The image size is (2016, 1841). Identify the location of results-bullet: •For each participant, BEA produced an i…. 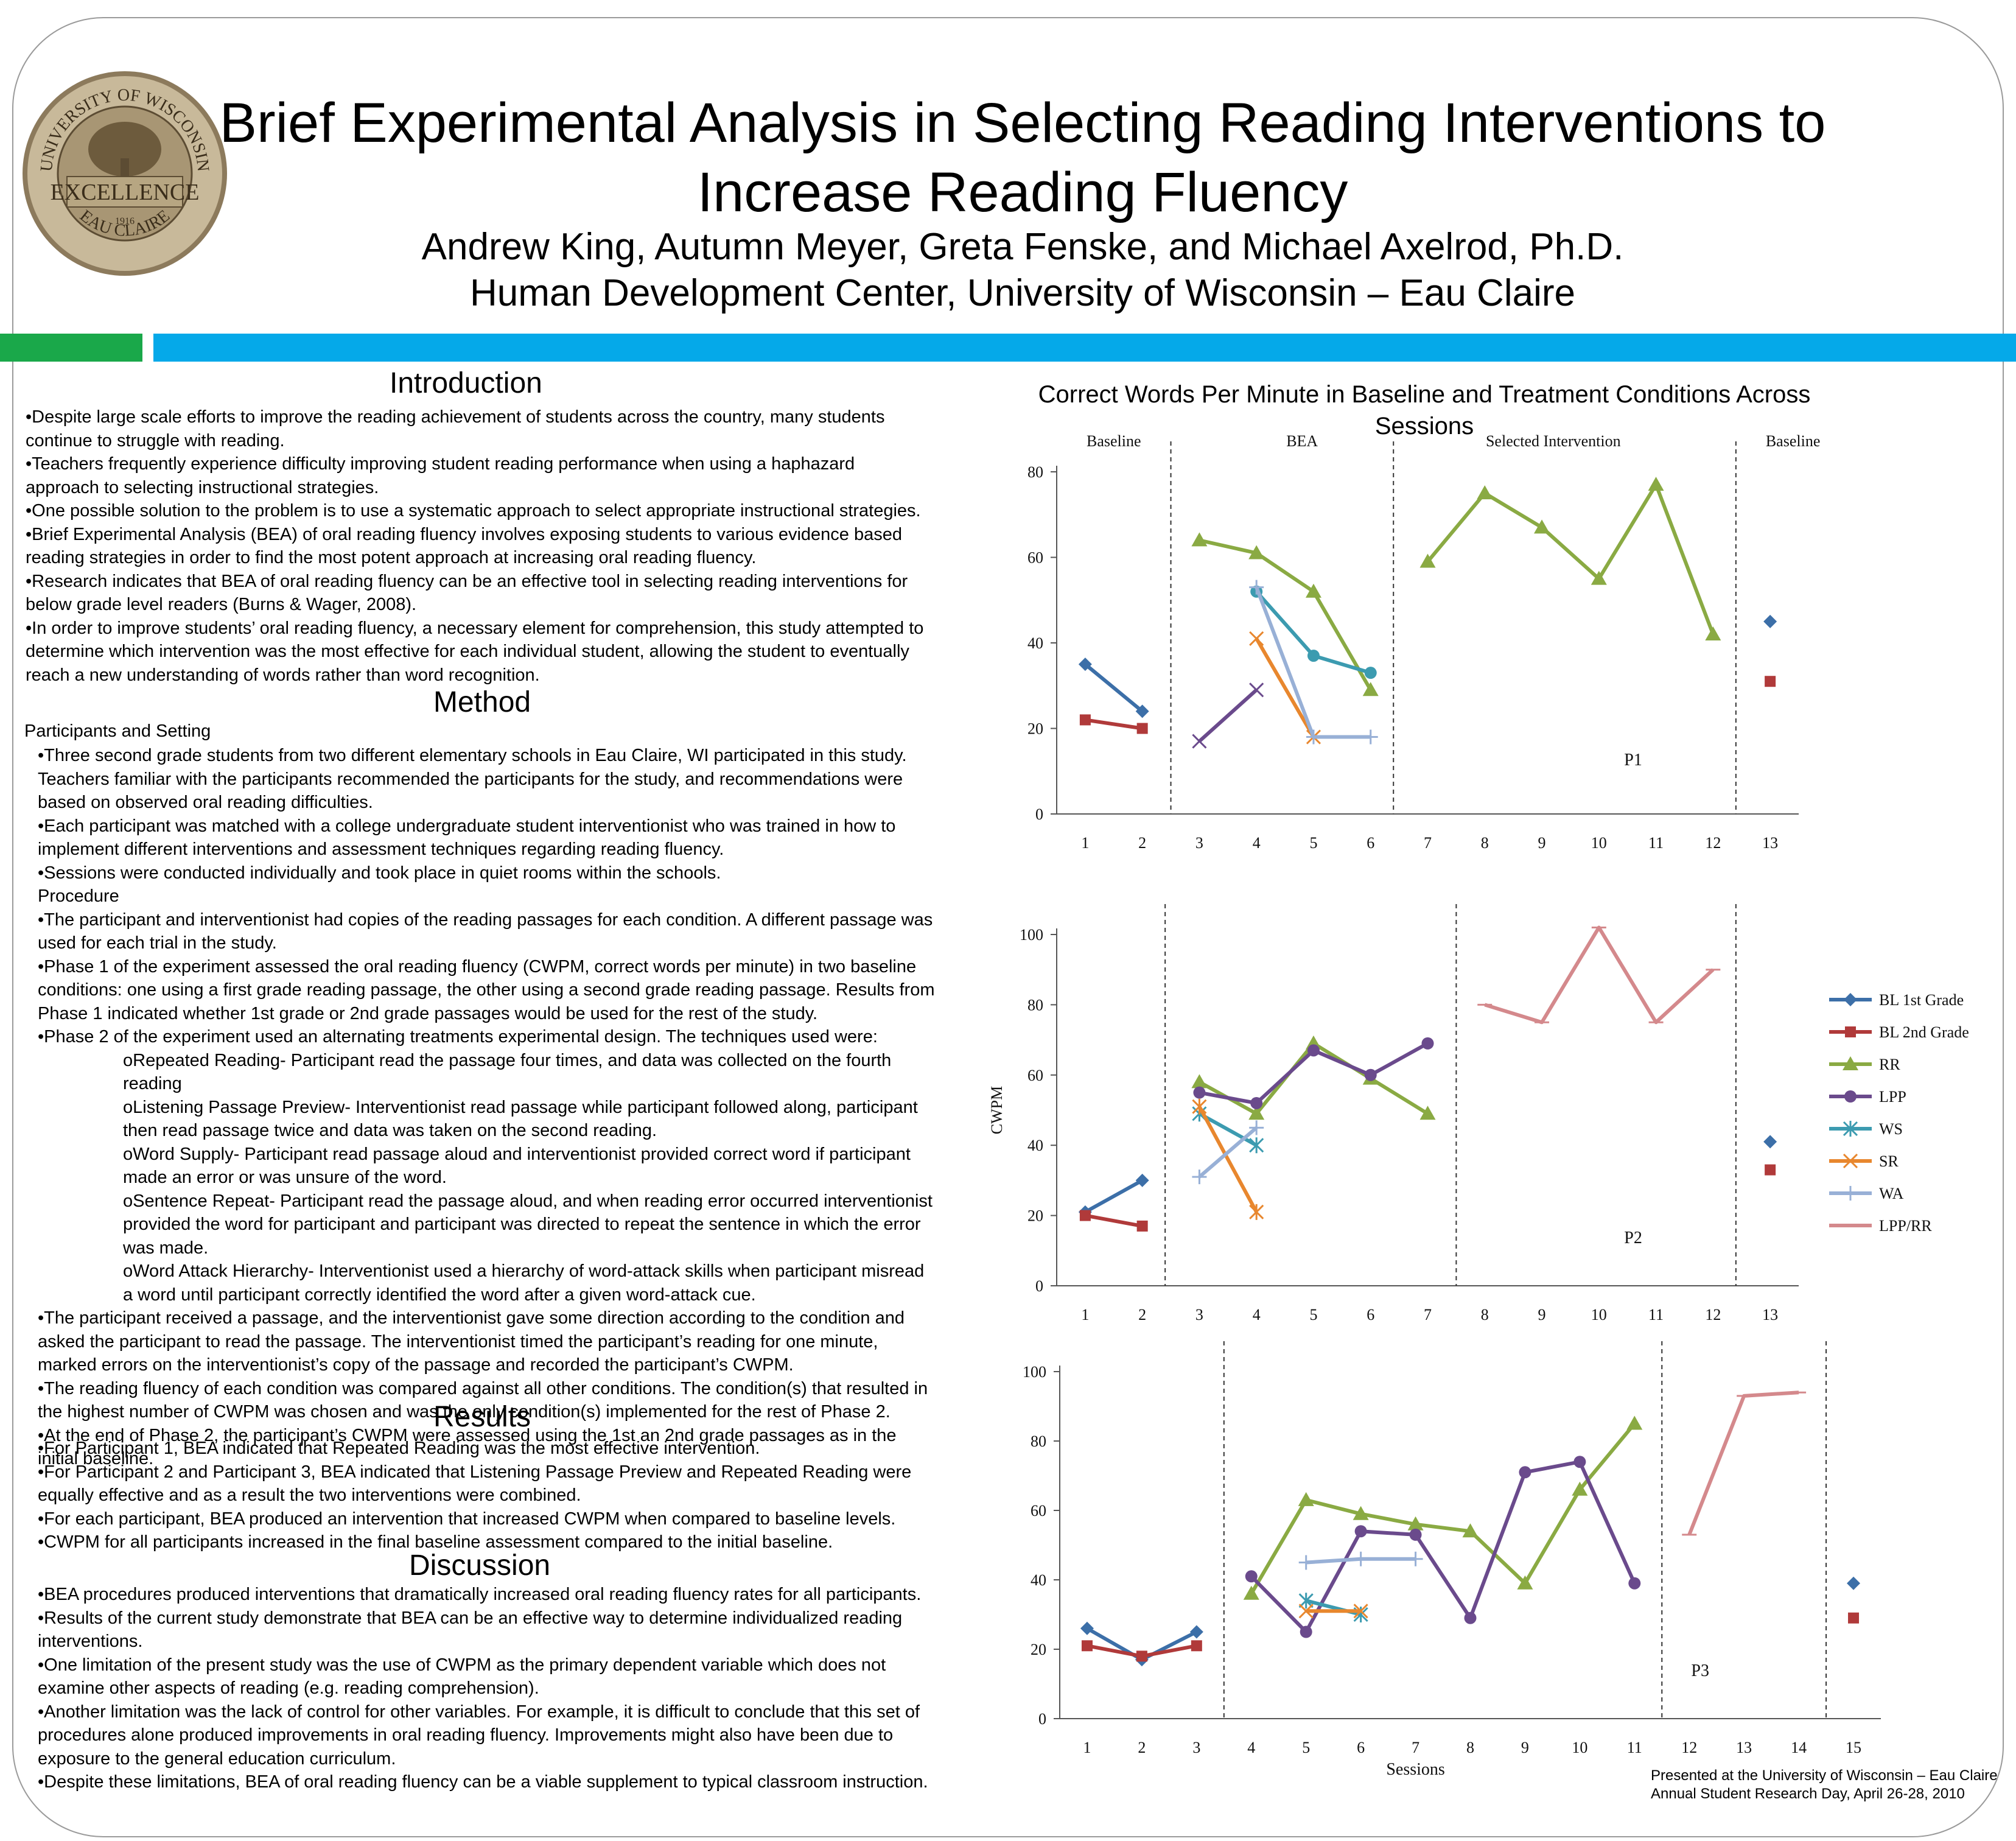
(467, 1519).